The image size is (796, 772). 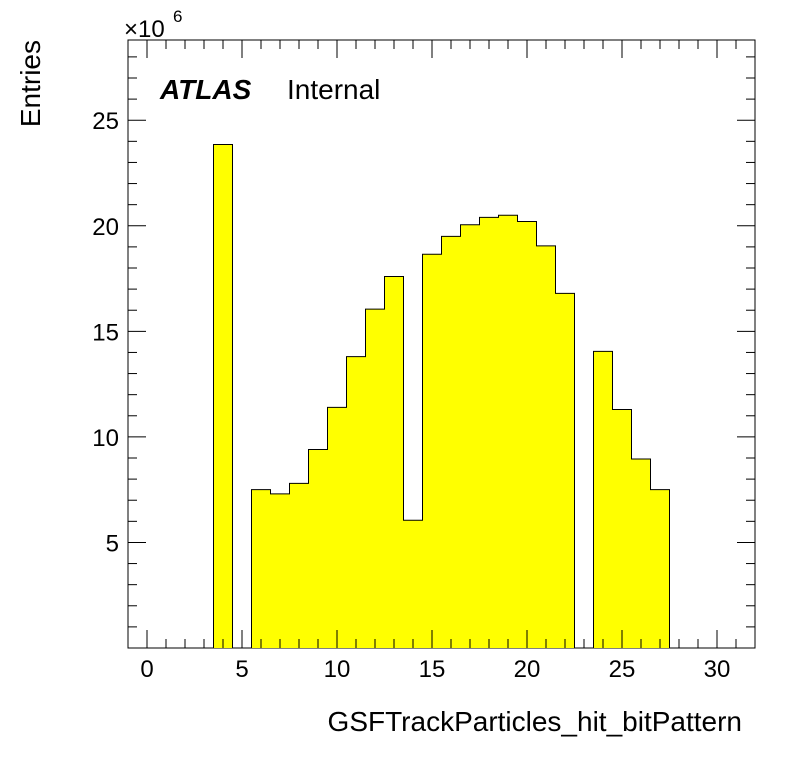 I want to click on x-tick-label: 30, so click(x=717, y=669).